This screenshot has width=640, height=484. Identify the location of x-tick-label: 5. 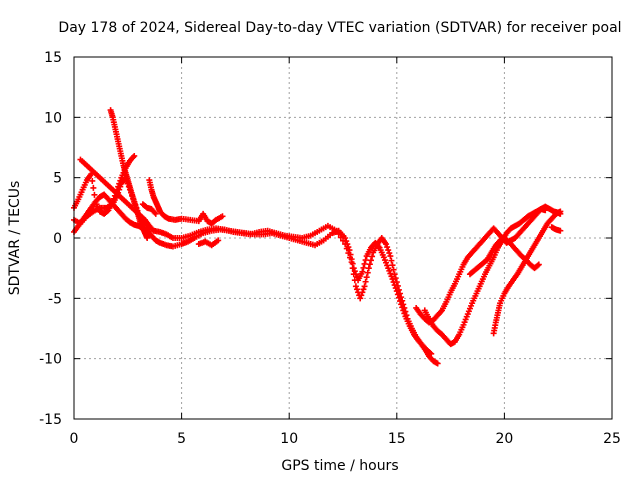
(181, 439).